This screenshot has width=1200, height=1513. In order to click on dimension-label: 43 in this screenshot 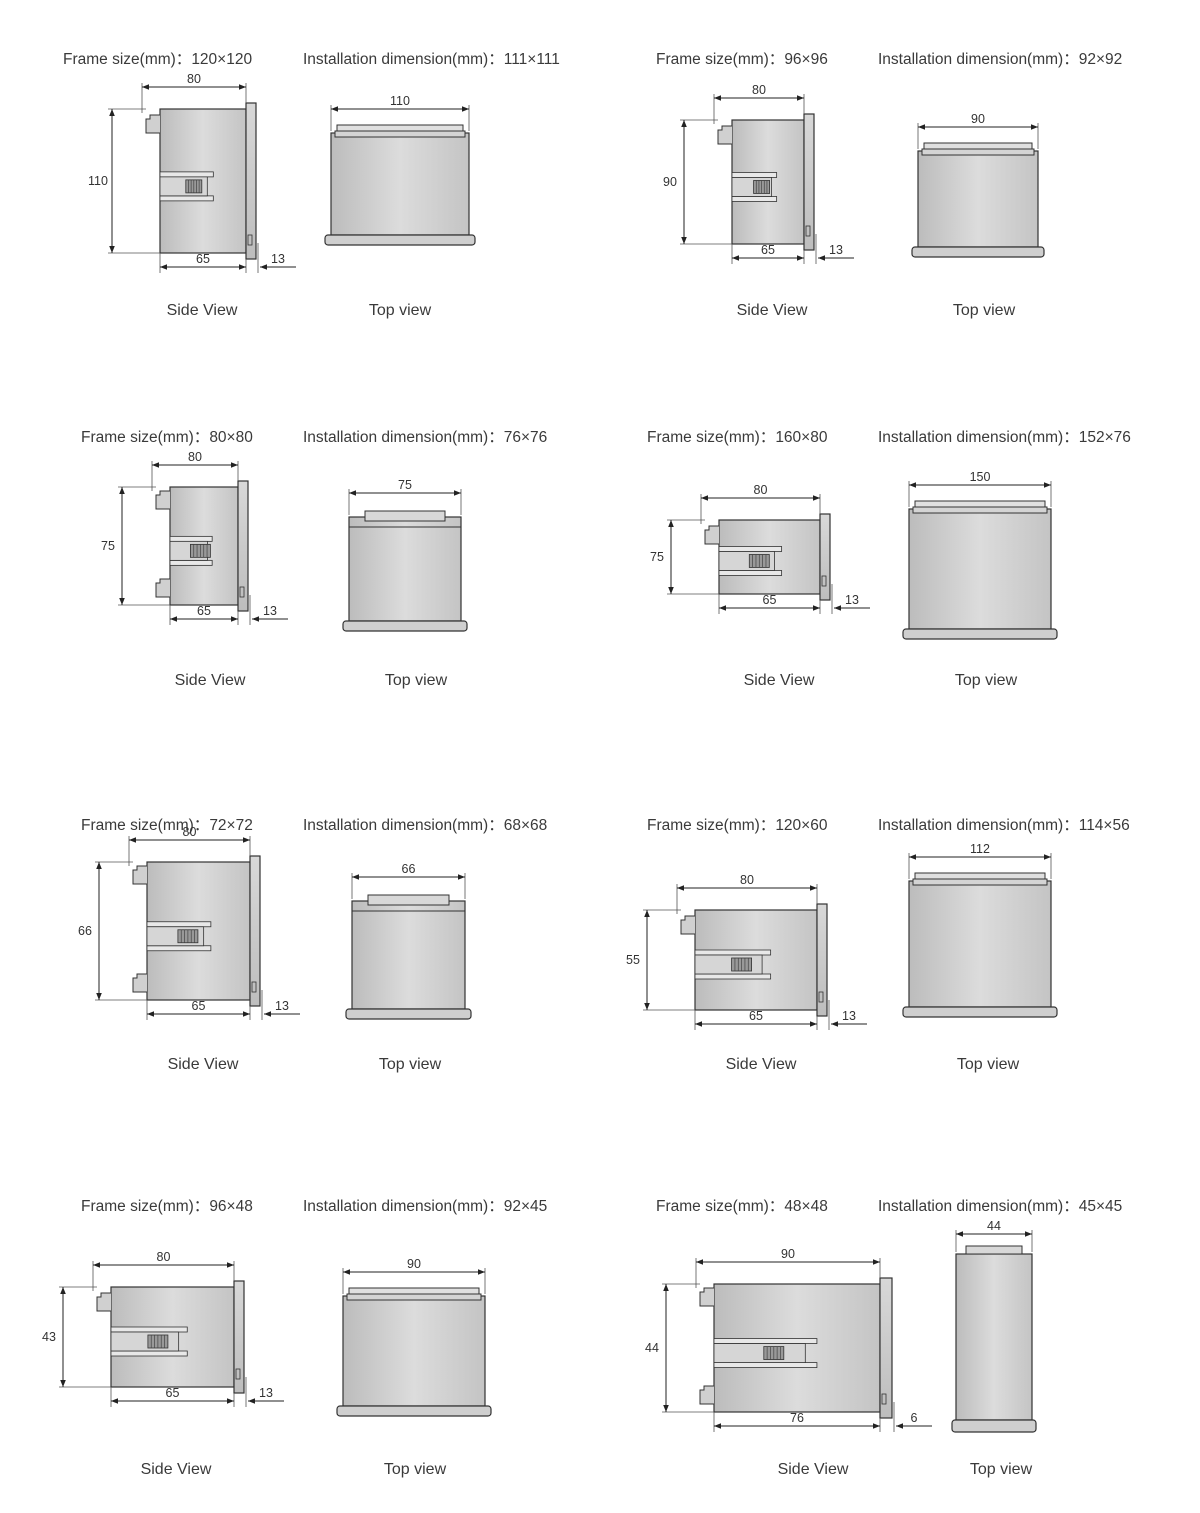, I will do `click(49, 1337)`.